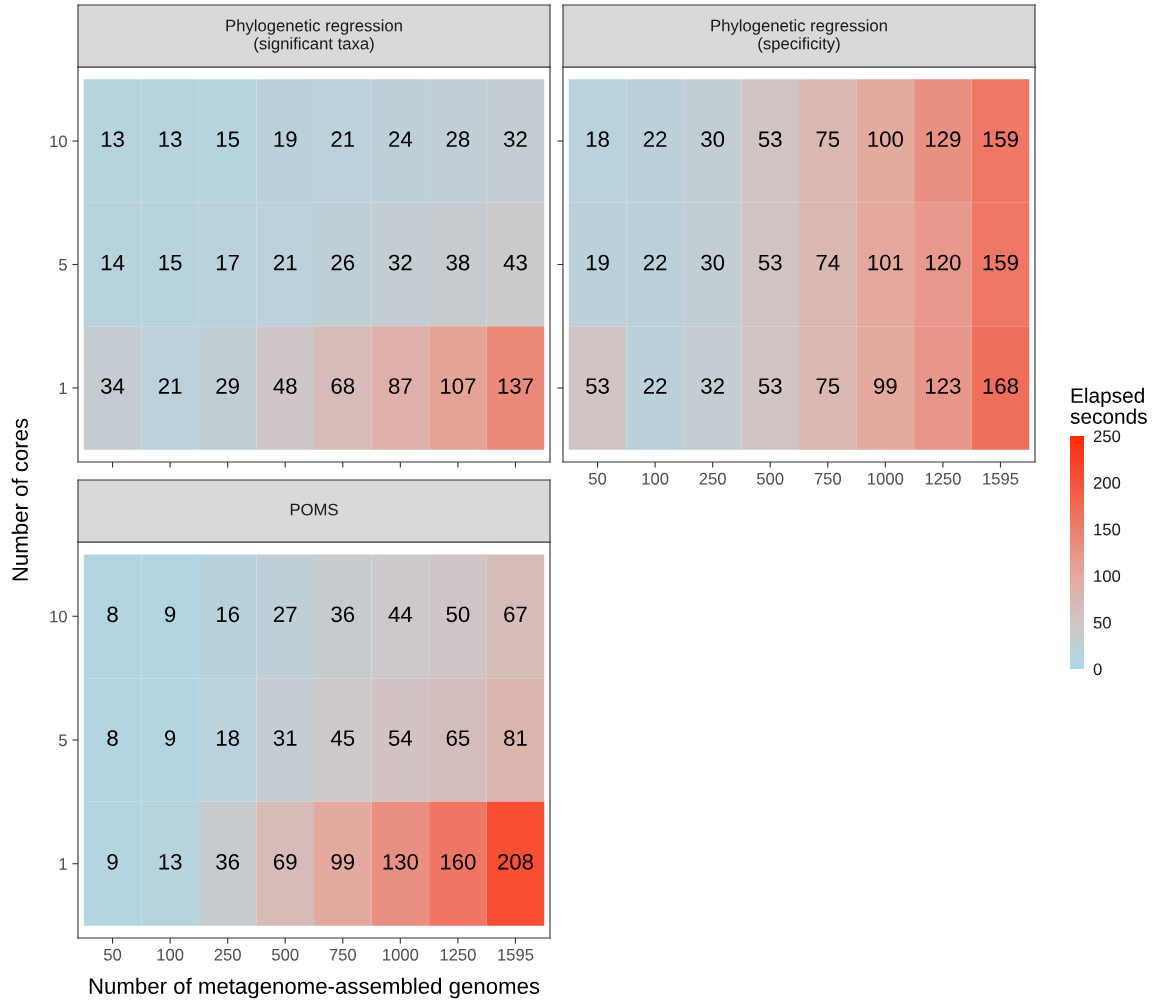  What do you see at coordinates (1102, 622) in the screenshot?
I see `color-bar-label: 50` at bounding box center [1102, 622].